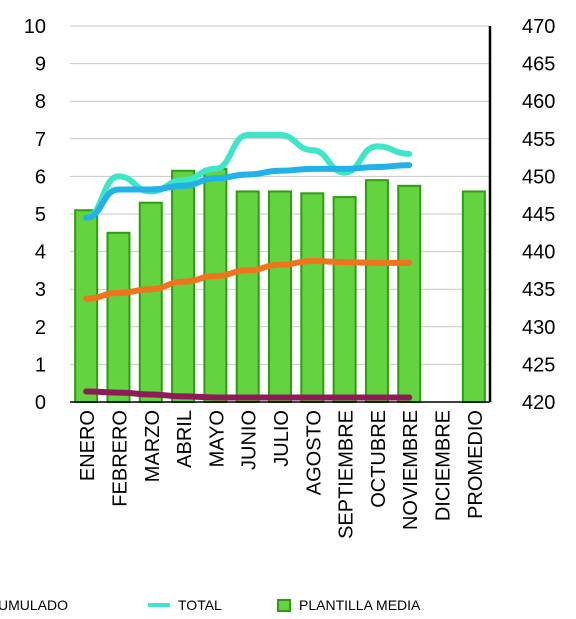 The image size is (576, 619). I want to click on legend-label: TOTAL, so click(200, 605).